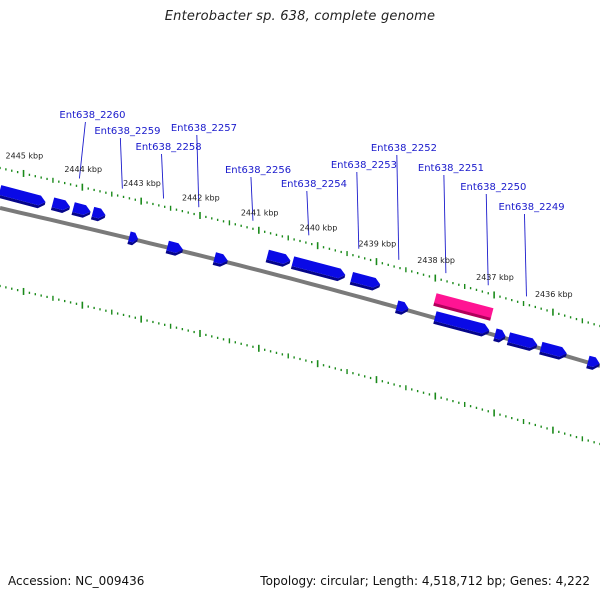 The height and width of the screenshot is (600, 600). Describe the element at coordinates (300, 16) in the screenshot. I see `genome-title: Enterobacter sp. 638, complete genome` at that location.